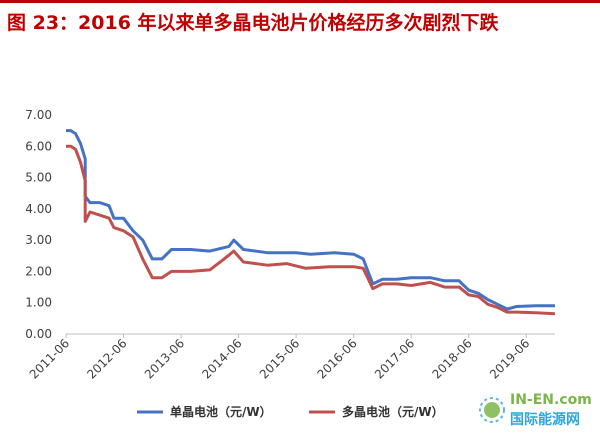 Image resolution: width=600 pixels, height=442 pixels. What do you see at coordinates (38, 224) in the screenshot?
I see `y-axis-ticks: 7.00 6.00 5.00 4.00 3.00 2.00 1.00 0.00` at bounding box center [38, 224].